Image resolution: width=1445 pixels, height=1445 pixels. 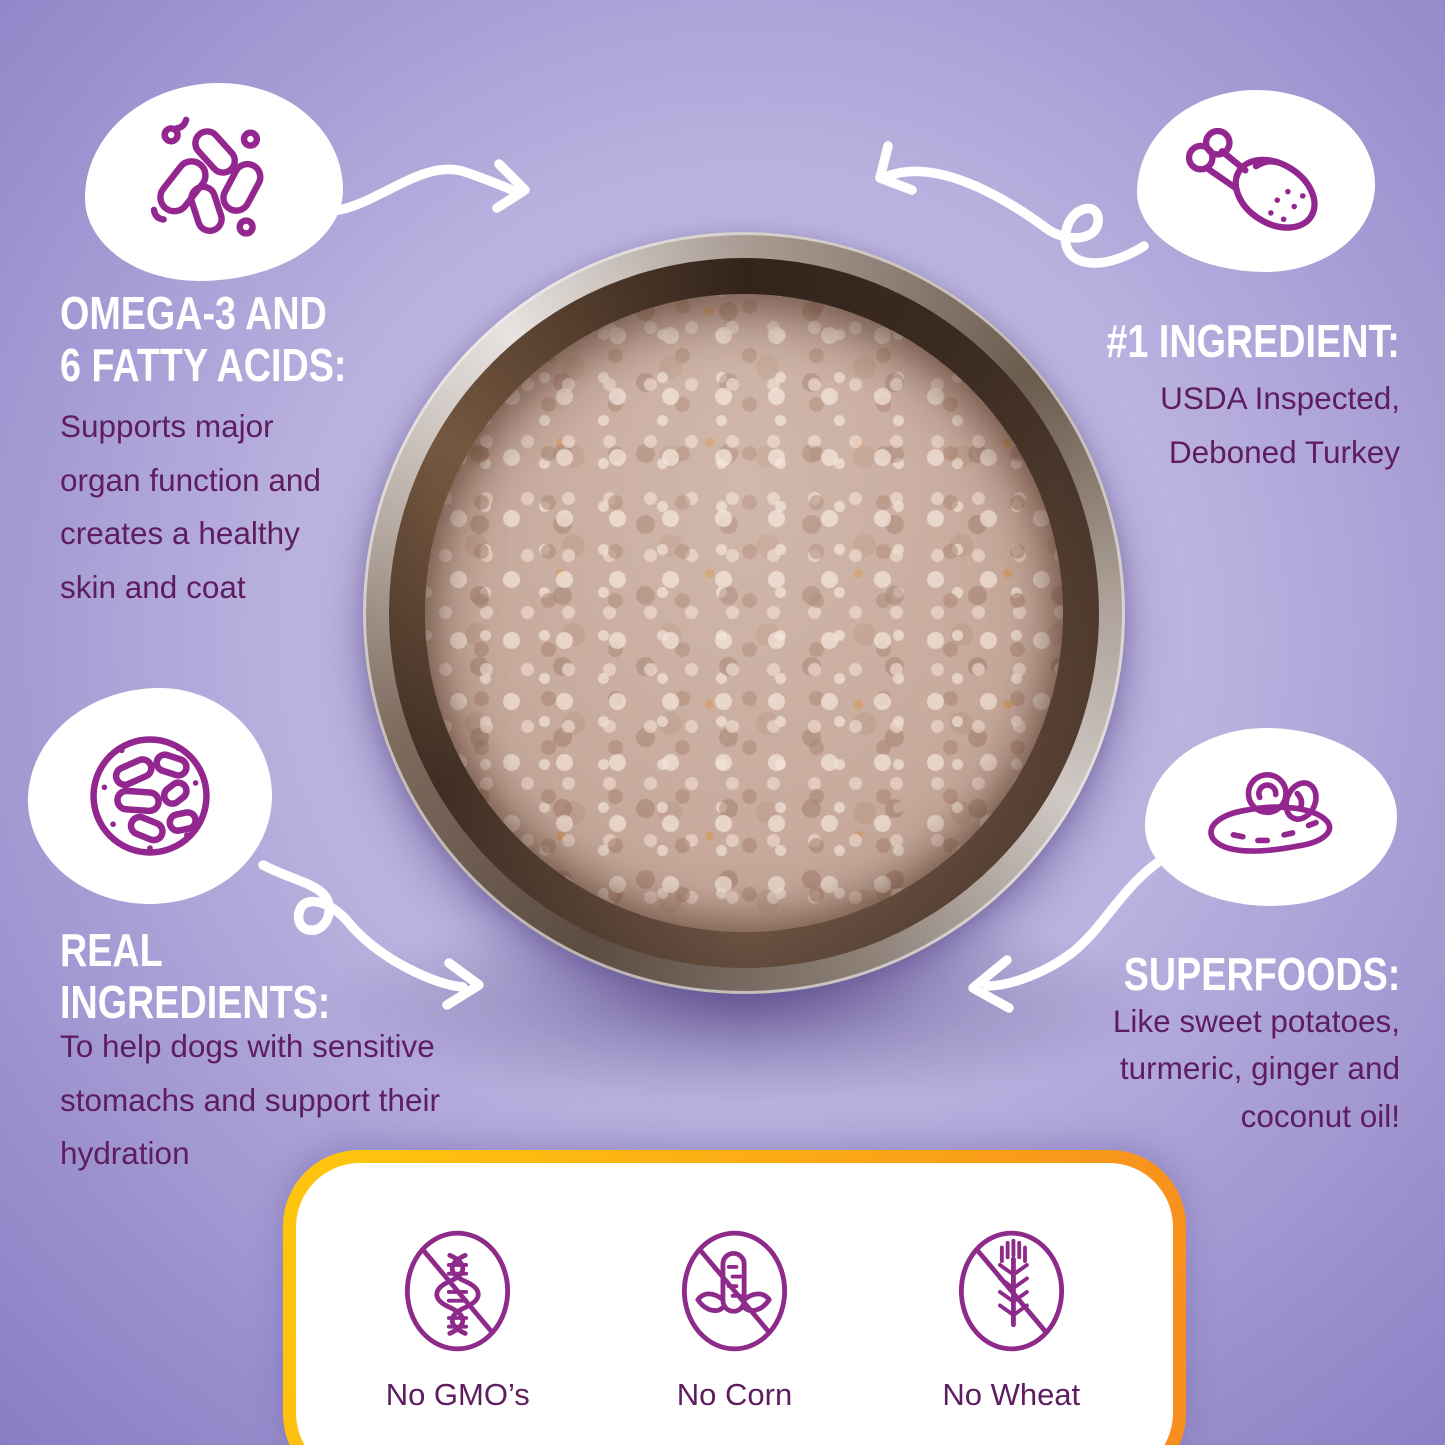 What do you see at coordinates (193, 313) in the screenshot?
I see `omega-title-line1: OMEGA-3 AND` at bounding box center [193, 313].